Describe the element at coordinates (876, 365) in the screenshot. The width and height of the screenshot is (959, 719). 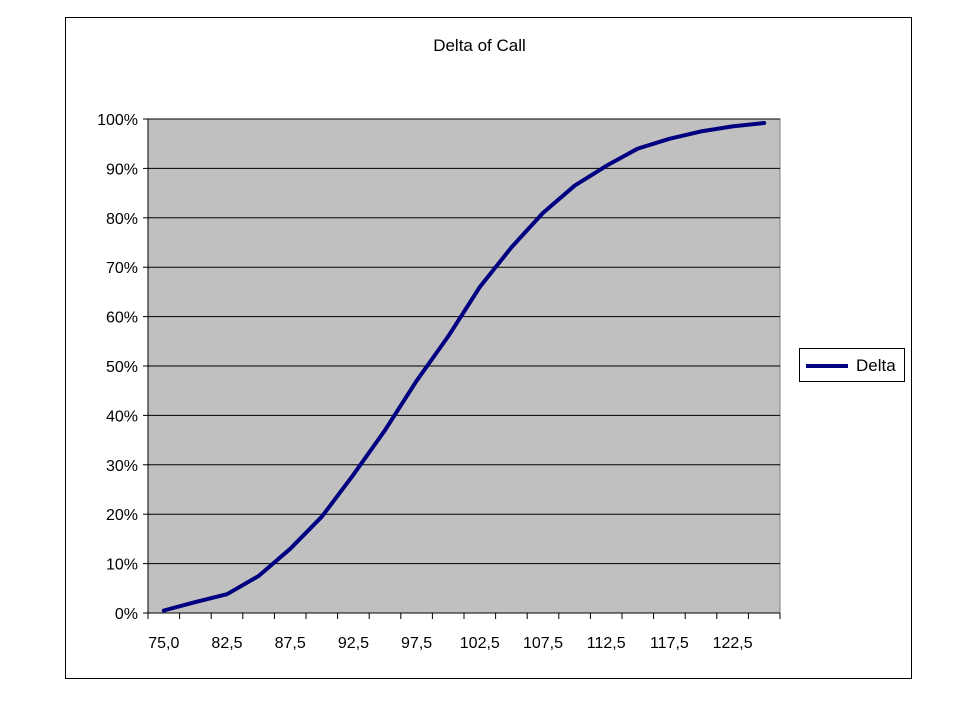
I see `legend-label-delta: Delta` at that location.